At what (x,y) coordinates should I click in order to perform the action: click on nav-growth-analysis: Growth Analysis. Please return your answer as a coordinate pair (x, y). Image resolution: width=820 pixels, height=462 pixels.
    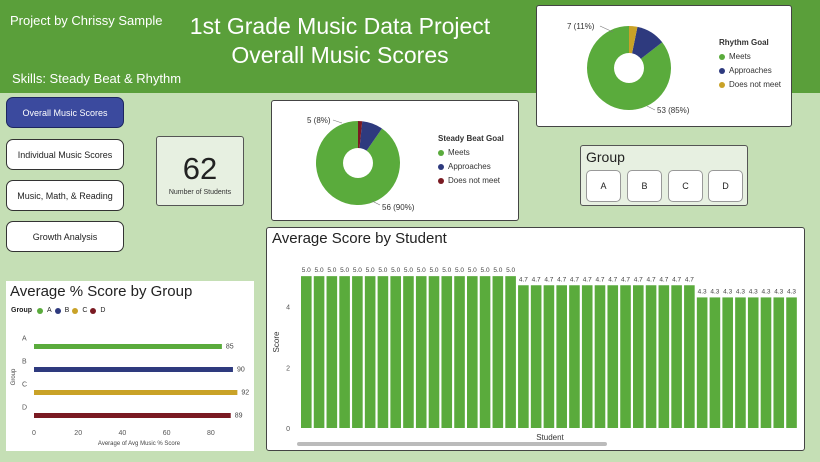
    Looking at the image, I should click on (65, 236).